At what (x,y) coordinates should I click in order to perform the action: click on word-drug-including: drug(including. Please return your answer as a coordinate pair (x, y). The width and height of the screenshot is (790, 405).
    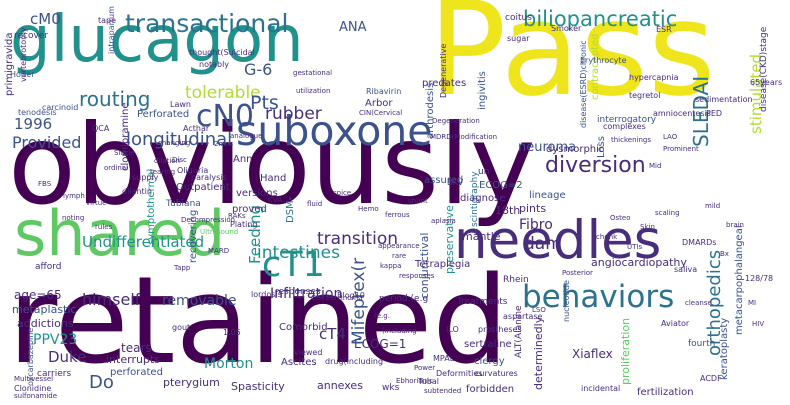
    Looking at the image, I should click on (354, 361).